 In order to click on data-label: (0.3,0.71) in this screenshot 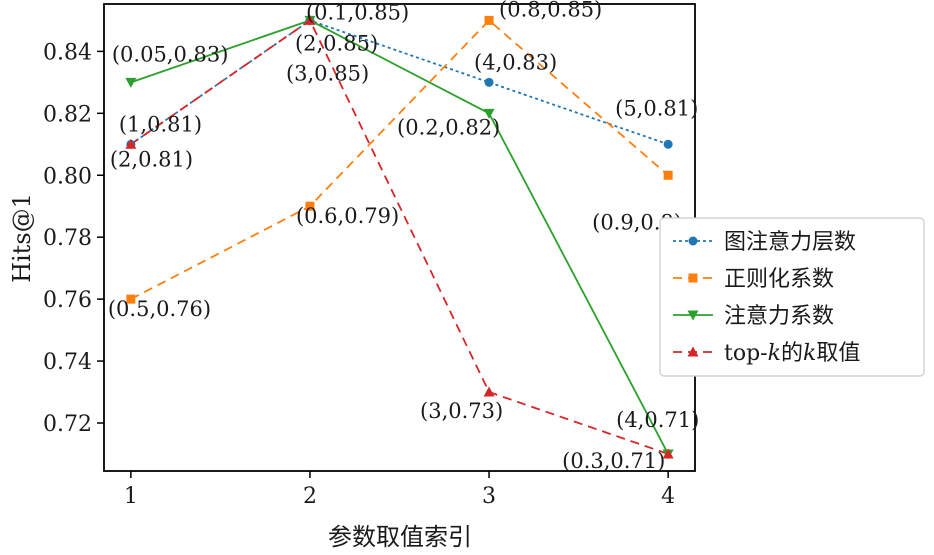, I will do `click(613, 461)`.